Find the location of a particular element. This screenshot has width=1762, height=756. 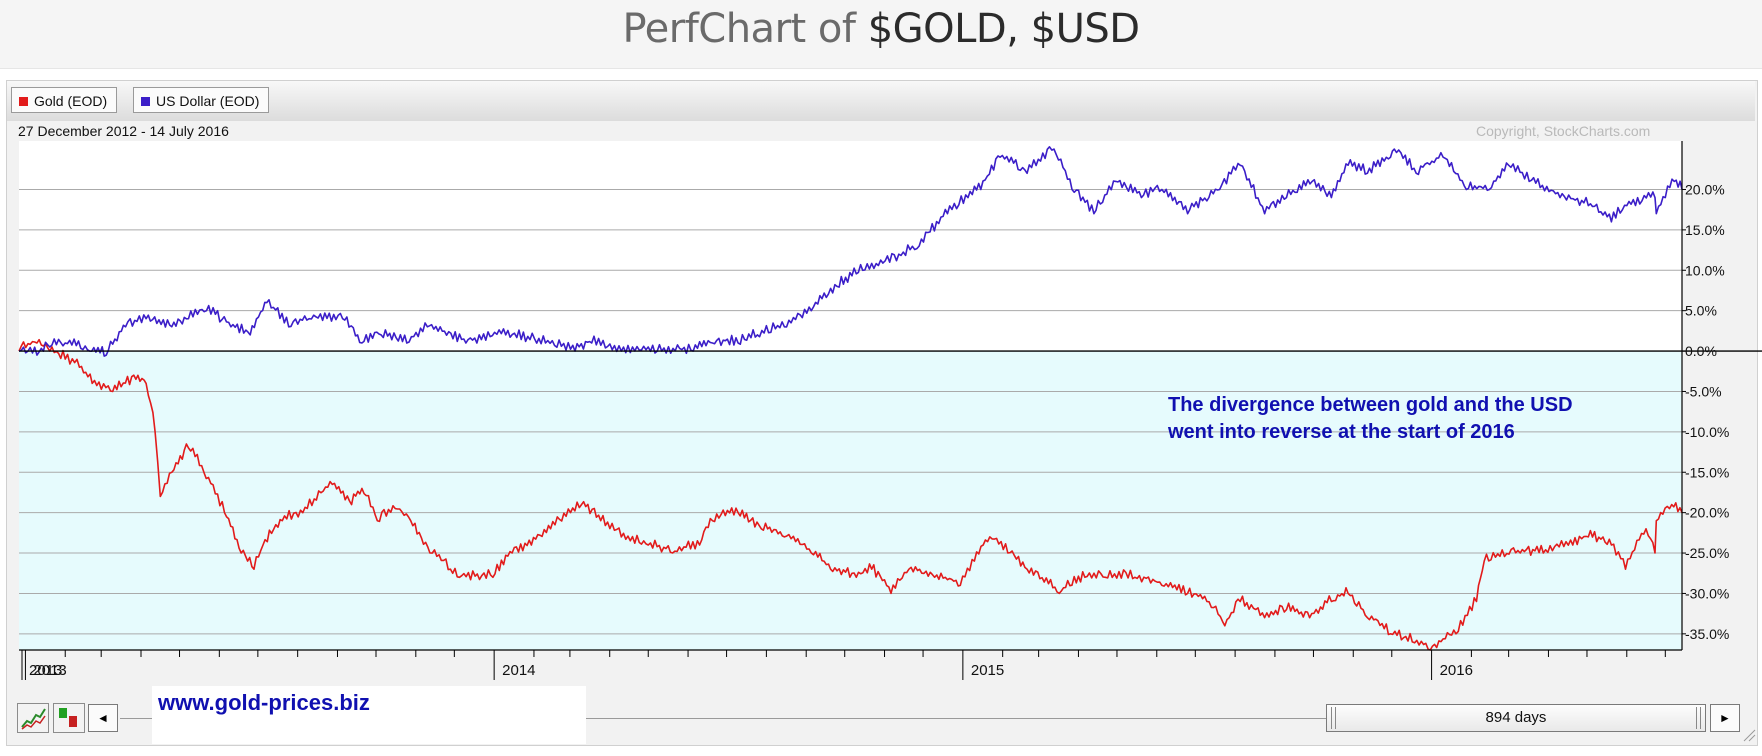

date-range-label: 27 December 2012 - 14 July 2016 is located at coordinates (123, 131).